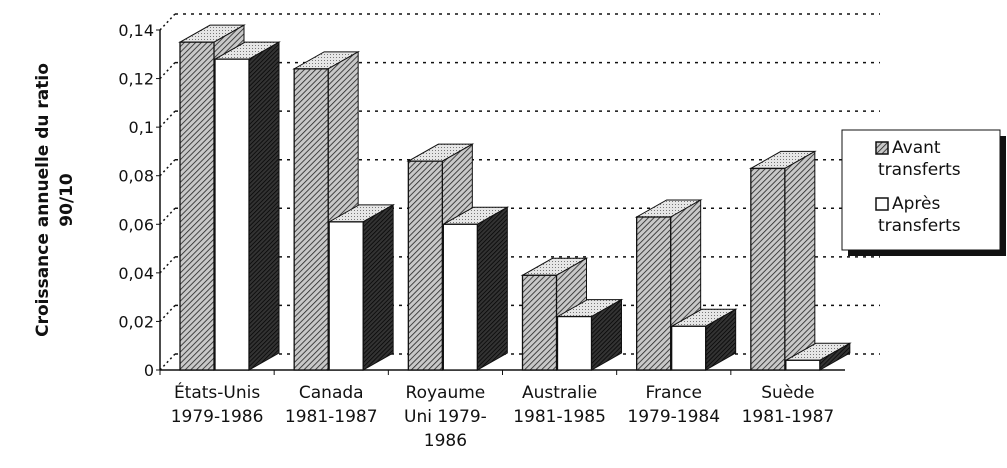  I want to click on x-tick-label: France 1979-1984, so click(673, 405).